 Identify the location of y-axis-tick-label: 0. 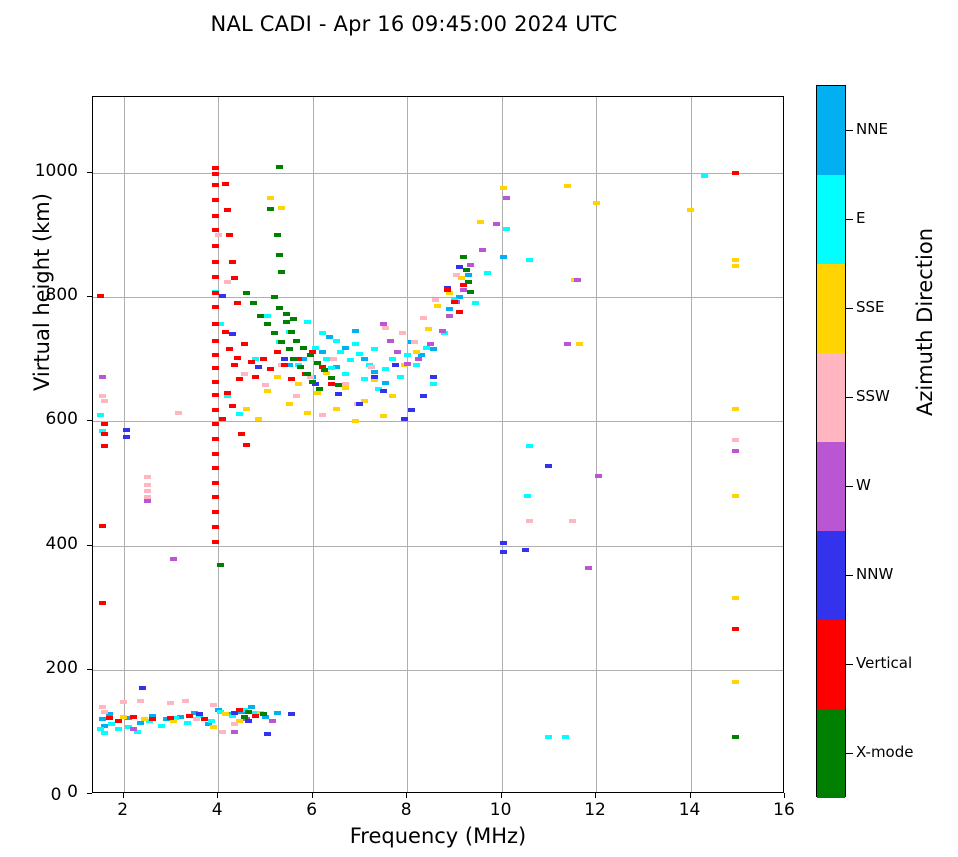
(72, 792).